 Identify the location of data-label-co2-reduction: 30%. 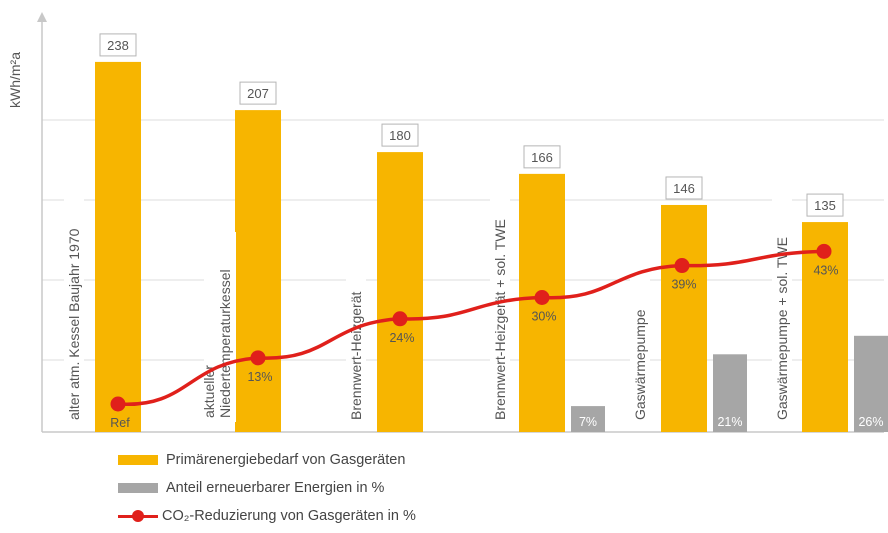
(543, 317).